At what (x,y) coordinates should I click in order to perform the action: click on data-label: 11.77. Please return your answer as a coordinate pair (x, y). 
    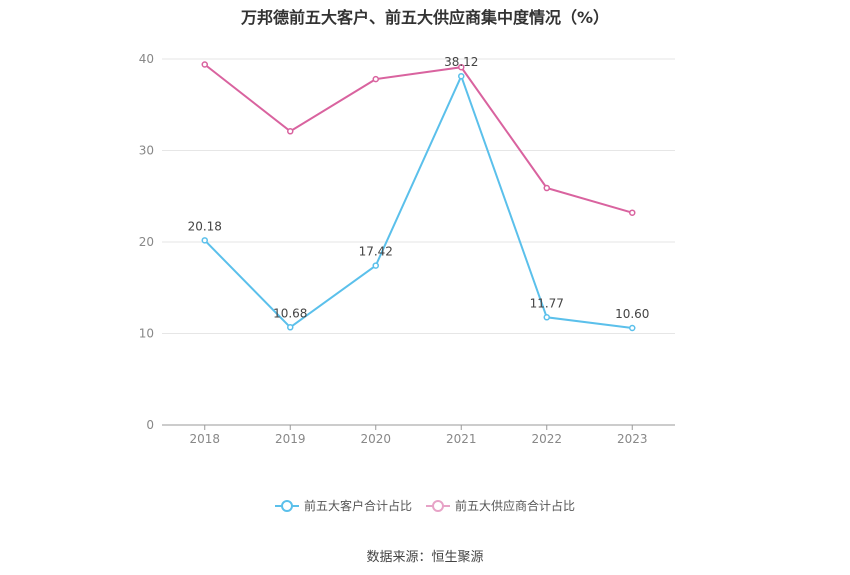
    Looking at the image, I should click on (547, 303).